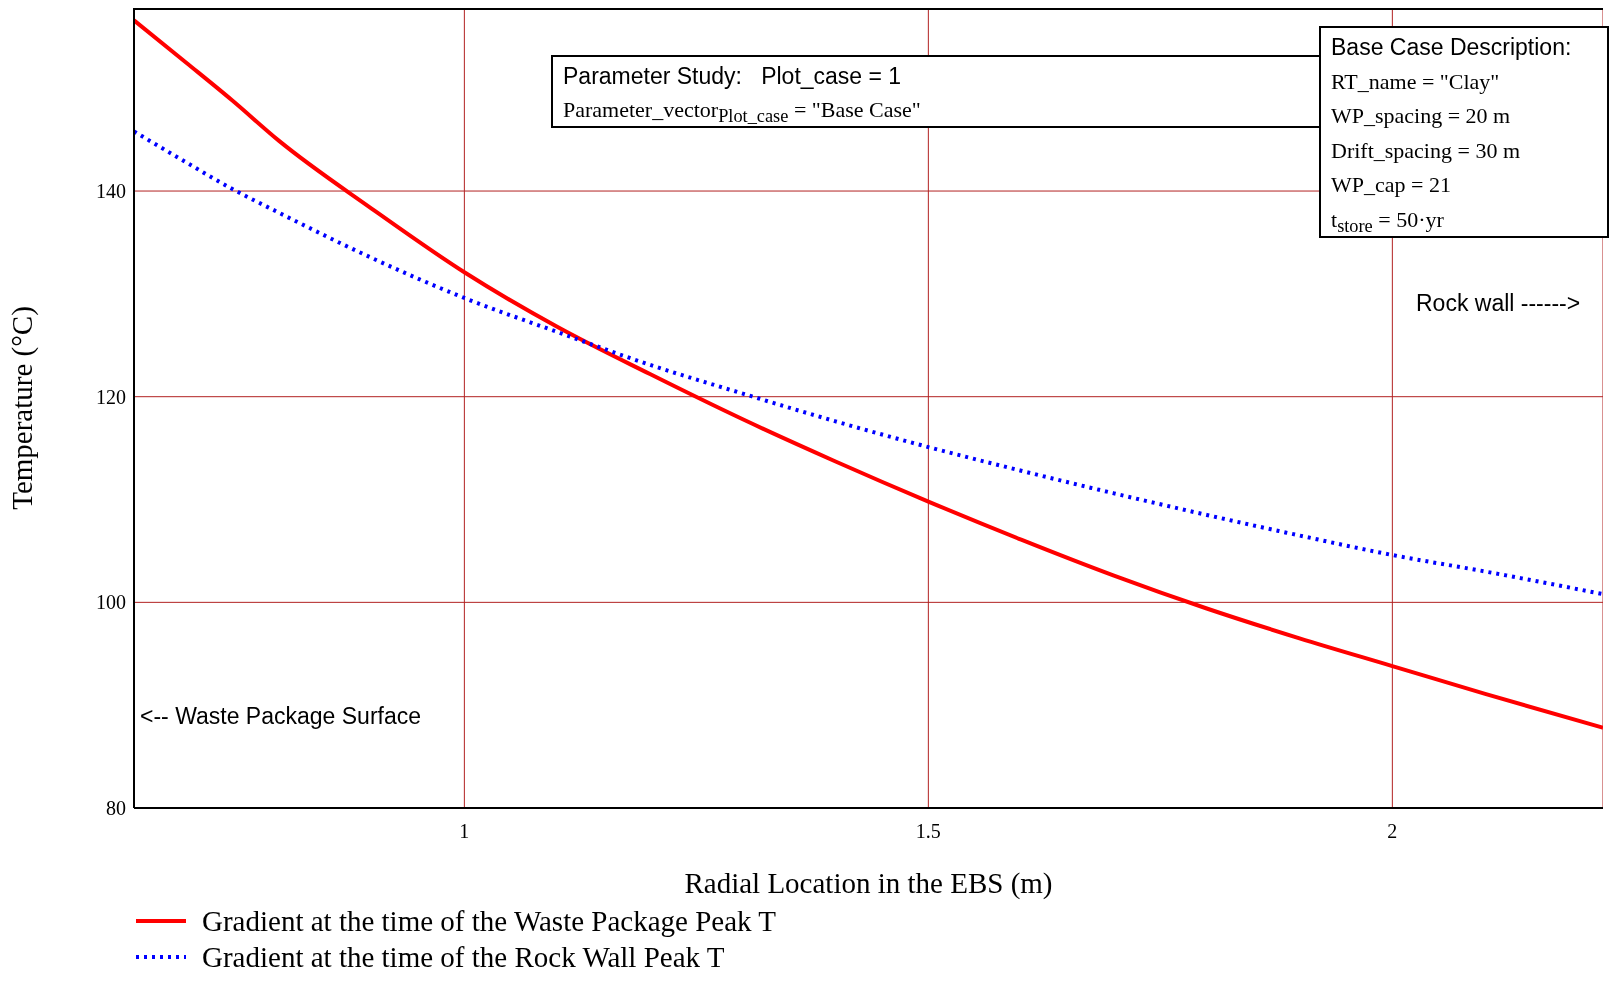 This screenshot has width=1611, height=997. Describe the element at coordinates (1388, 221) in the screenshot. I see `annotation: t$_{store}$ = 50·yr` at that location.